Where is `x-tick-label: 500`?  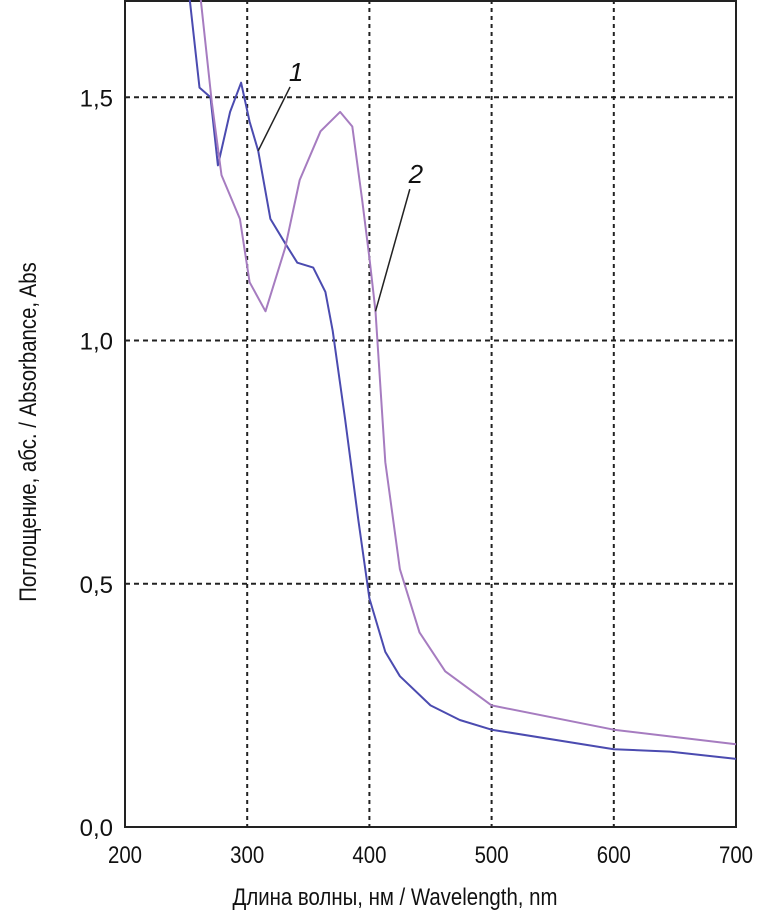
x-tick-label: 500 is located at coordinates (492, 854).